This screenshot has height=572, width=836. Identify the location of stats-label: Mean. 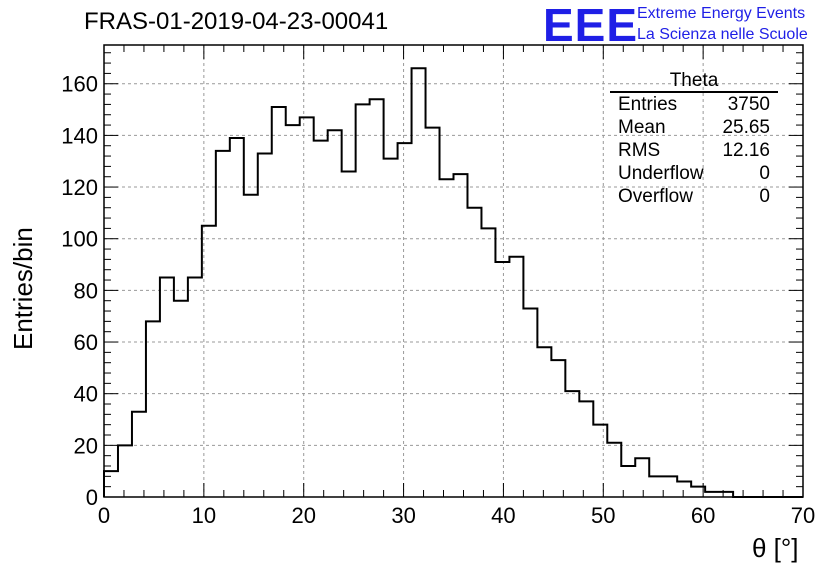
(642, 127).